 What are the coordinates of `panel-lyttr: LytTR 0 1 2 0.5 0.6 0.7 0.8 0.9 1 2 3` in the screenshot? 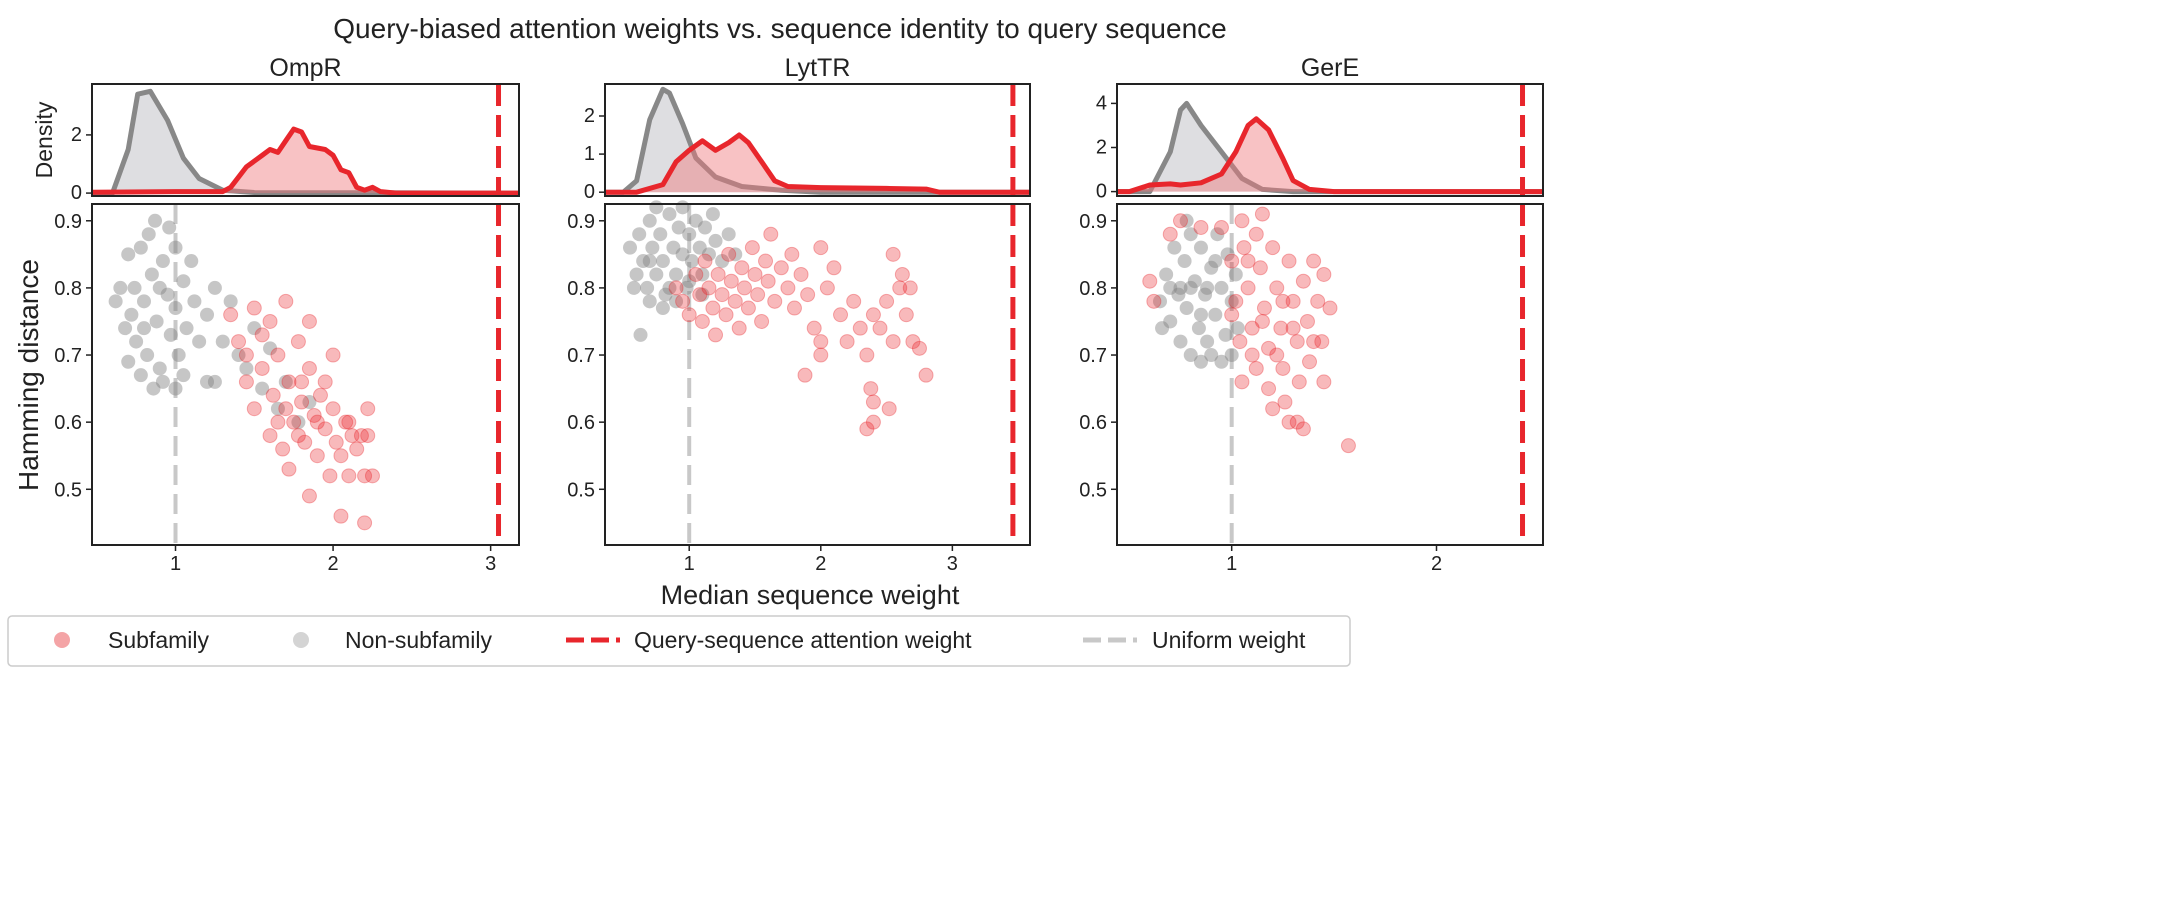 It's located at (799, 314).